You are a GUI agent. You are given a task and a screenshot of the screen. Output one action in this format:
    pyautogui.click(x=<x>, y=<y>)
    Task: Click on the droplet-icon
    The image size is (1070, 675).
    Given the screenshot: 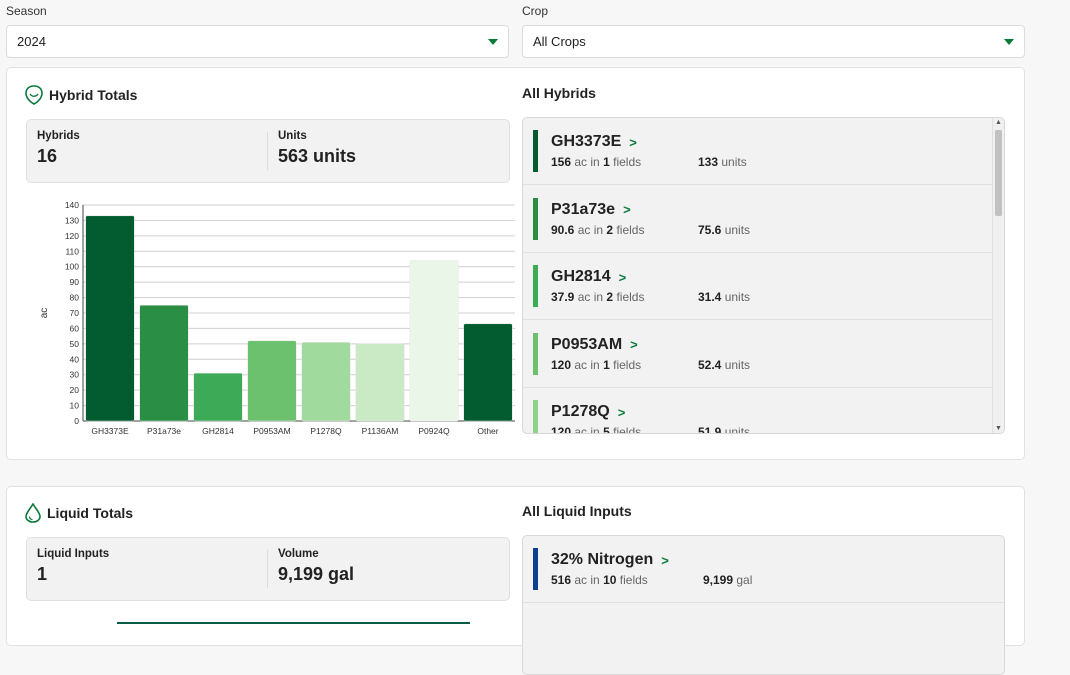 What is the action you would take?
    pyautogui.click(x=33, y=513)
    